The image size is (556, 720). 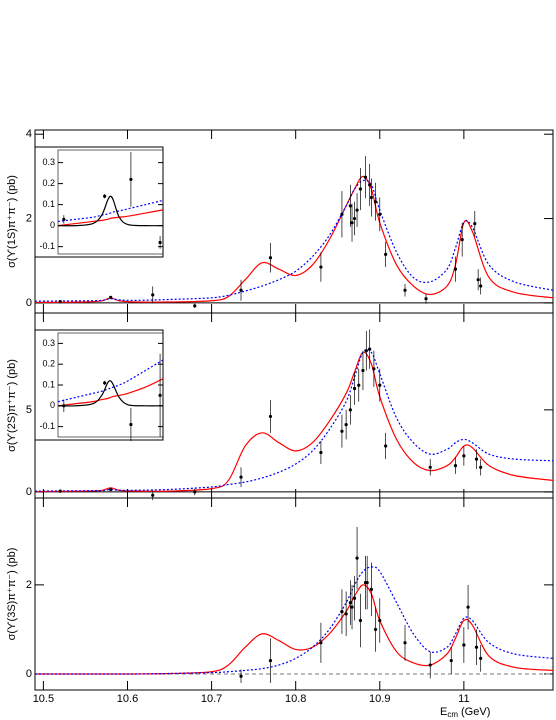 I want to click on y-tick-label: 4, so click(x=29, y=134).